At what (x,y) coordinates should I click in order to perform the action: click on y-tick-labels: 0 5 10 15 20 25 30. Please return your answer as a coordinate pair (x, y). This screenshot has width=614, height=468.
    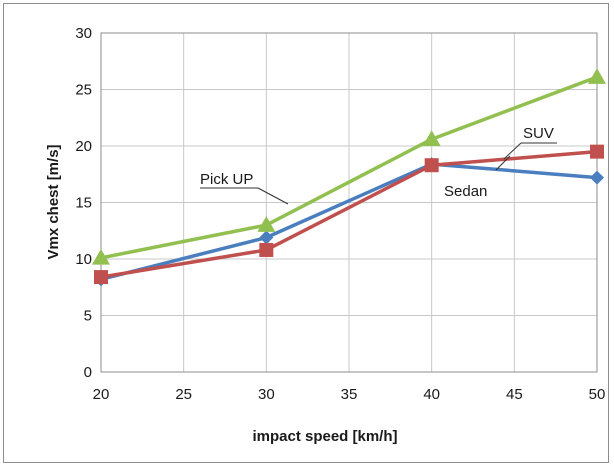
    Looking at the image, I should click on (83, 203).